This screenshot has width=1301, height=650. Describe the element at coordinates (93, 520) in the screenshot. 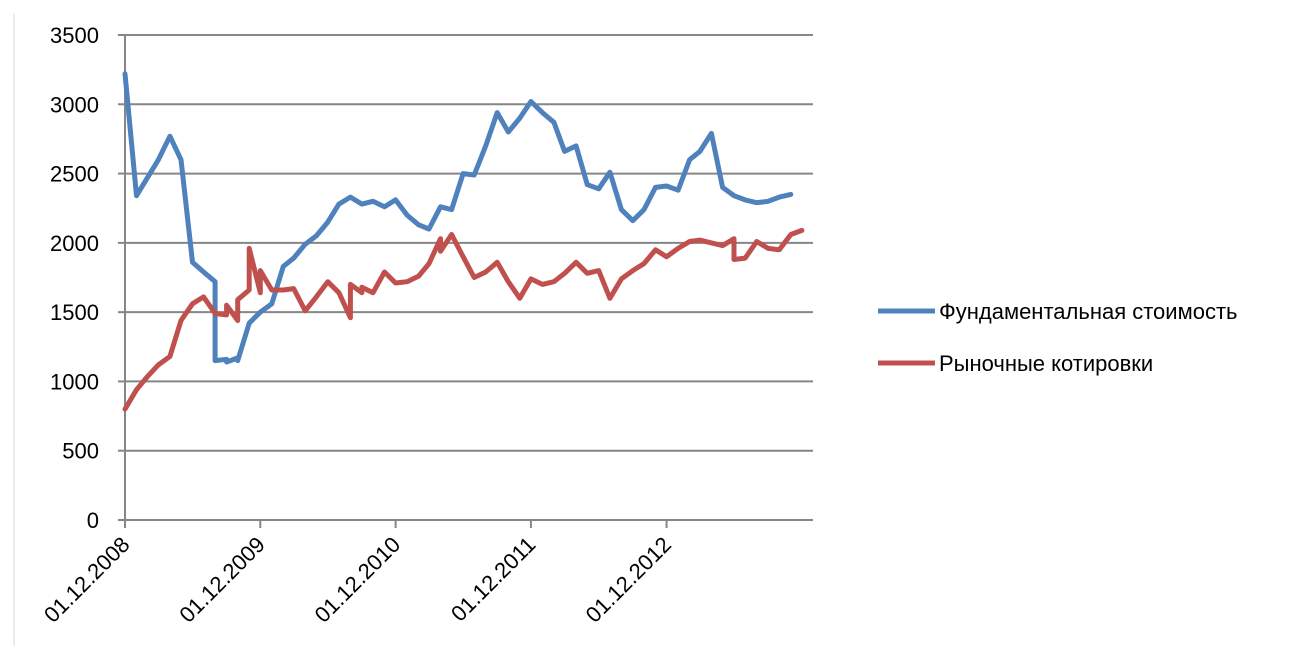

I see `y-tick-label-0: 0` at that location.